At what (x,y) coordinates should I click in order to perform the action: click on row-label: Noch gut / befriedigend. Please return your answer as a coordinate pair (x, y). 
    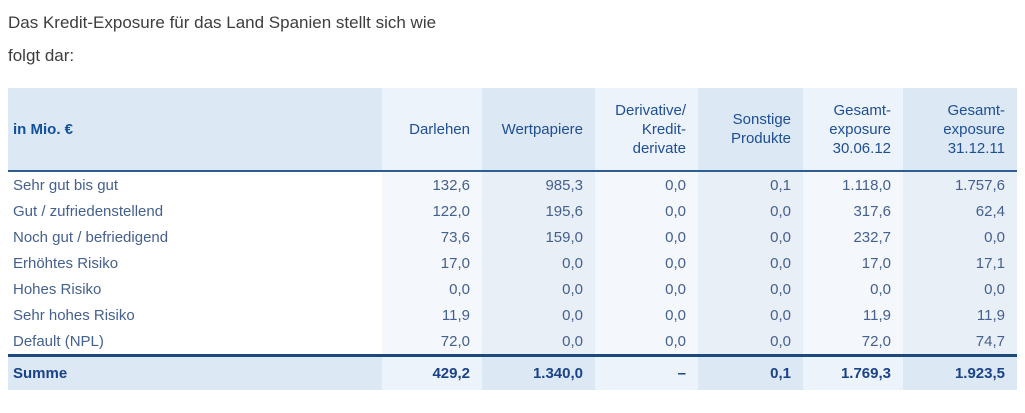
    Looking at the image, I should click on (195, 237).